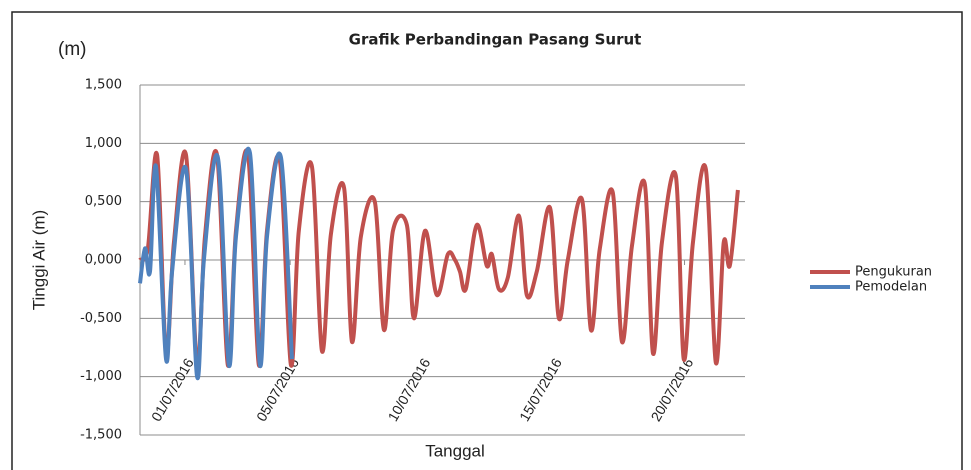 Image resolution: width=971 pixels, height=470 pixels. What do you see at coordinates (103, 201) in the screenshot?
I see `y-tick-label: 0,500` at bounding box center [103, 201].